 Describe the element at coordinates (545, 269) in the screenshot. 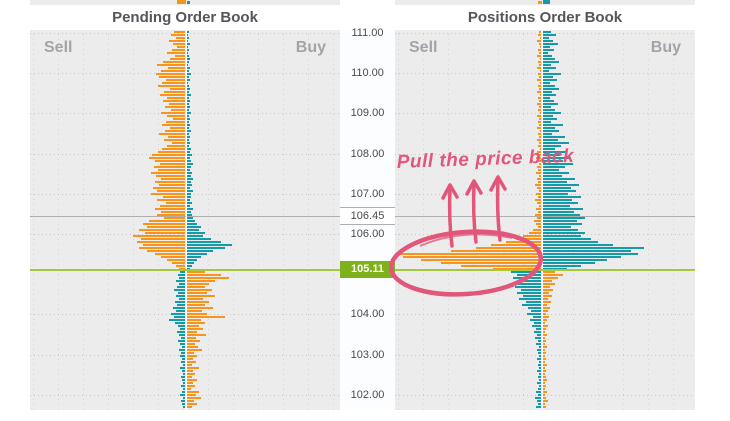

I see `current-price-line` at that location.